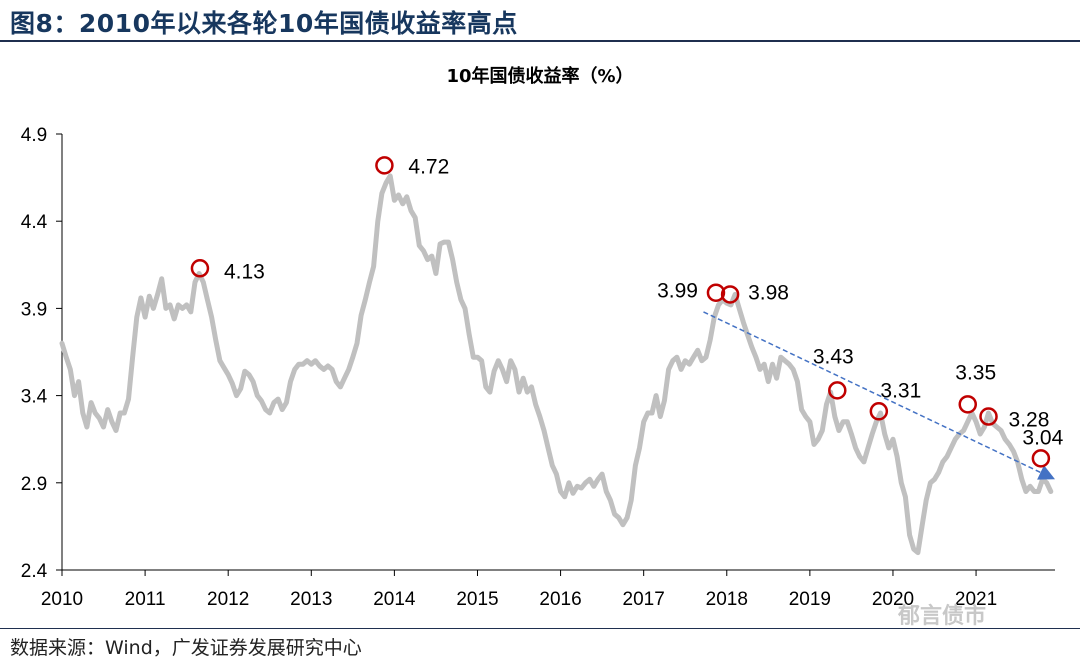 Image resolution: width=1080 pixels, height=664 pixels. I want to click on y-ticks: 2.4 2.9 3.4 3.9 4.4 4.9, so click(41, 353).